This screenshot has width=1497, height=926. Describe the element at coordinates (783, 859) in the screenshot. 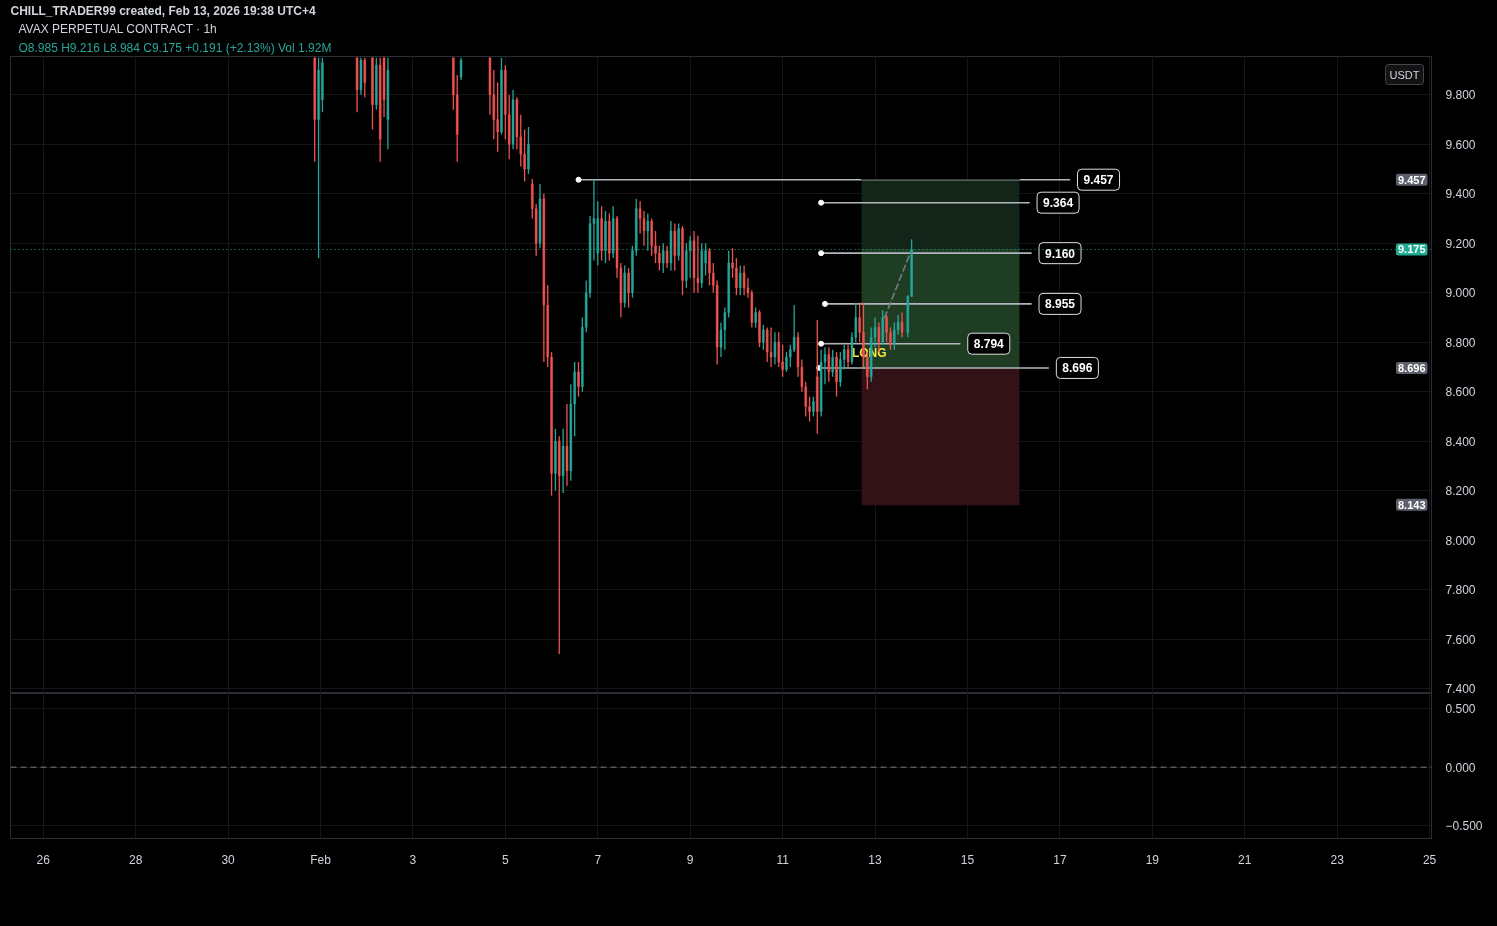

I see `x-tick-label: 11` at that location.